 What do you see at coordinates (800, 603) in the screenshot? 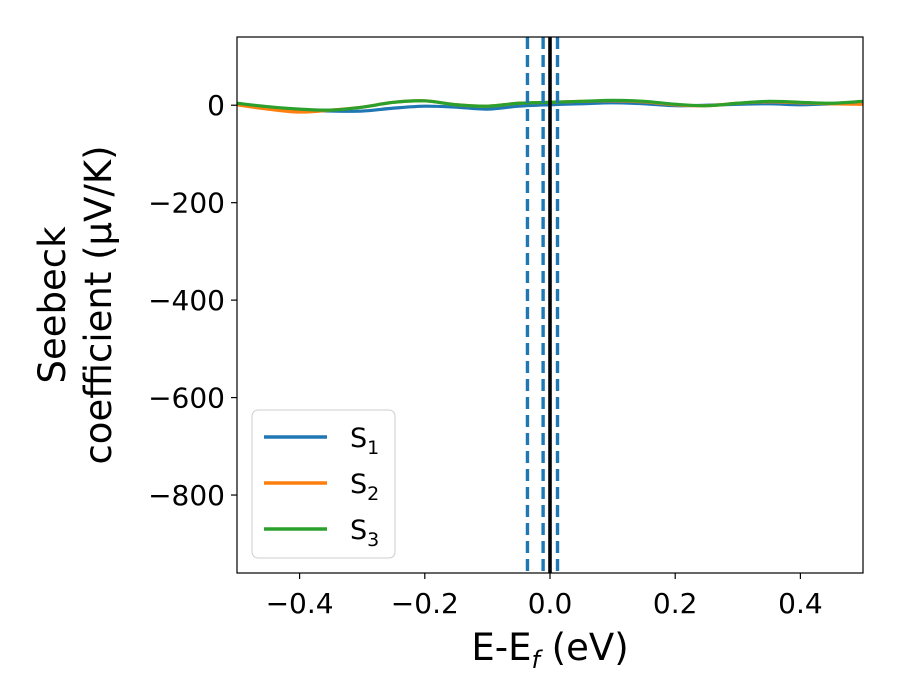
I see `x-tick-label: 0.4` at bounding box center [800, 603].